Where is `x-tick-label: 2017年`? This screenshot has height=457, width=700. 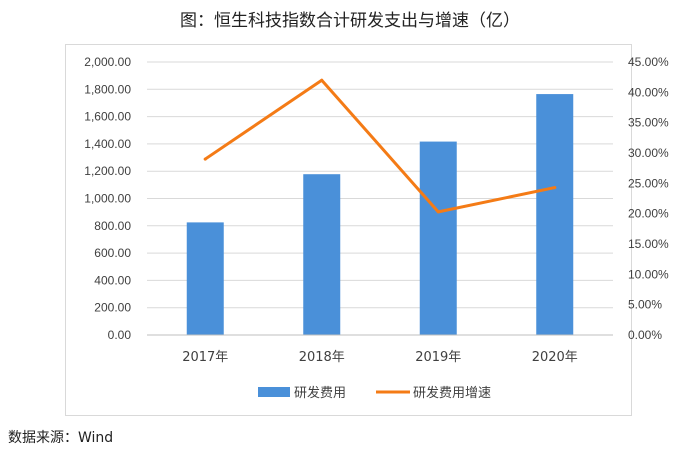 x-tick-label: 2017年 is located at coordinates (205, 357).